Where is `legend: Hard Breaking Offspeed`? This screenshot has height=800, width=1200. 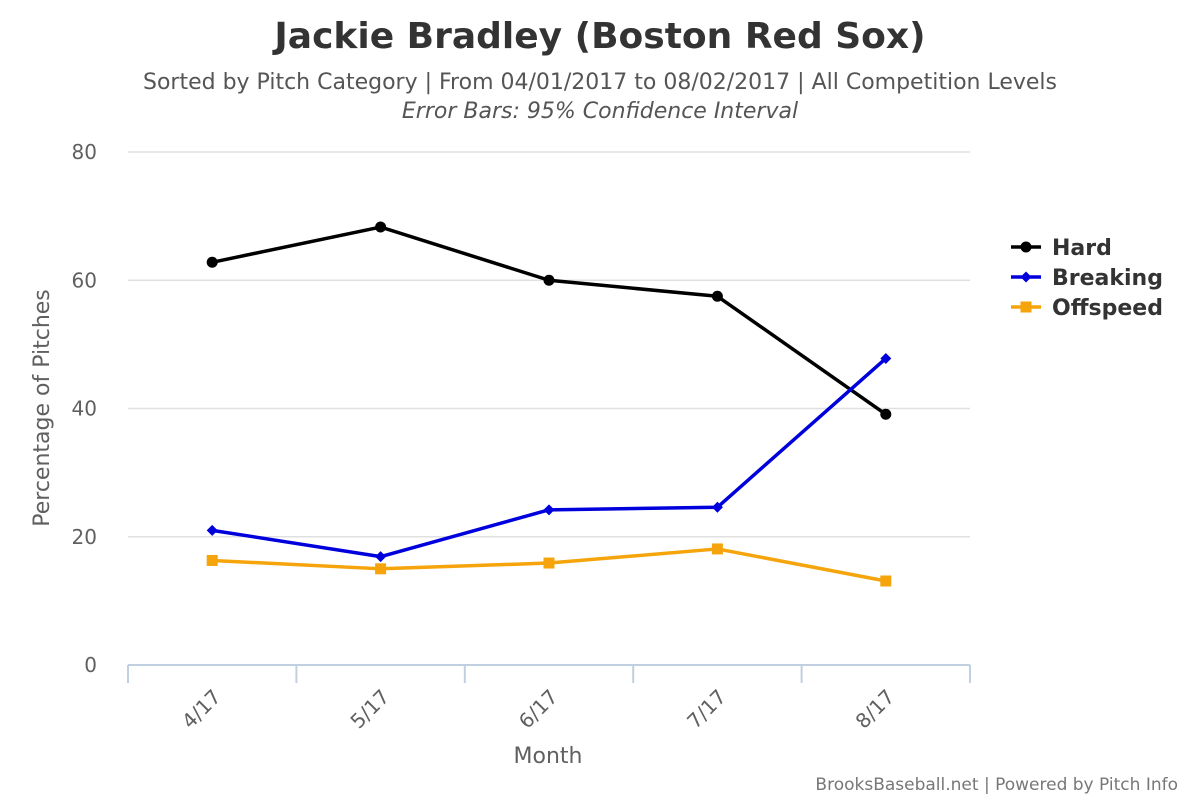
legend: Hard Breaking Offspeed is located at coordinates (1087, 278).